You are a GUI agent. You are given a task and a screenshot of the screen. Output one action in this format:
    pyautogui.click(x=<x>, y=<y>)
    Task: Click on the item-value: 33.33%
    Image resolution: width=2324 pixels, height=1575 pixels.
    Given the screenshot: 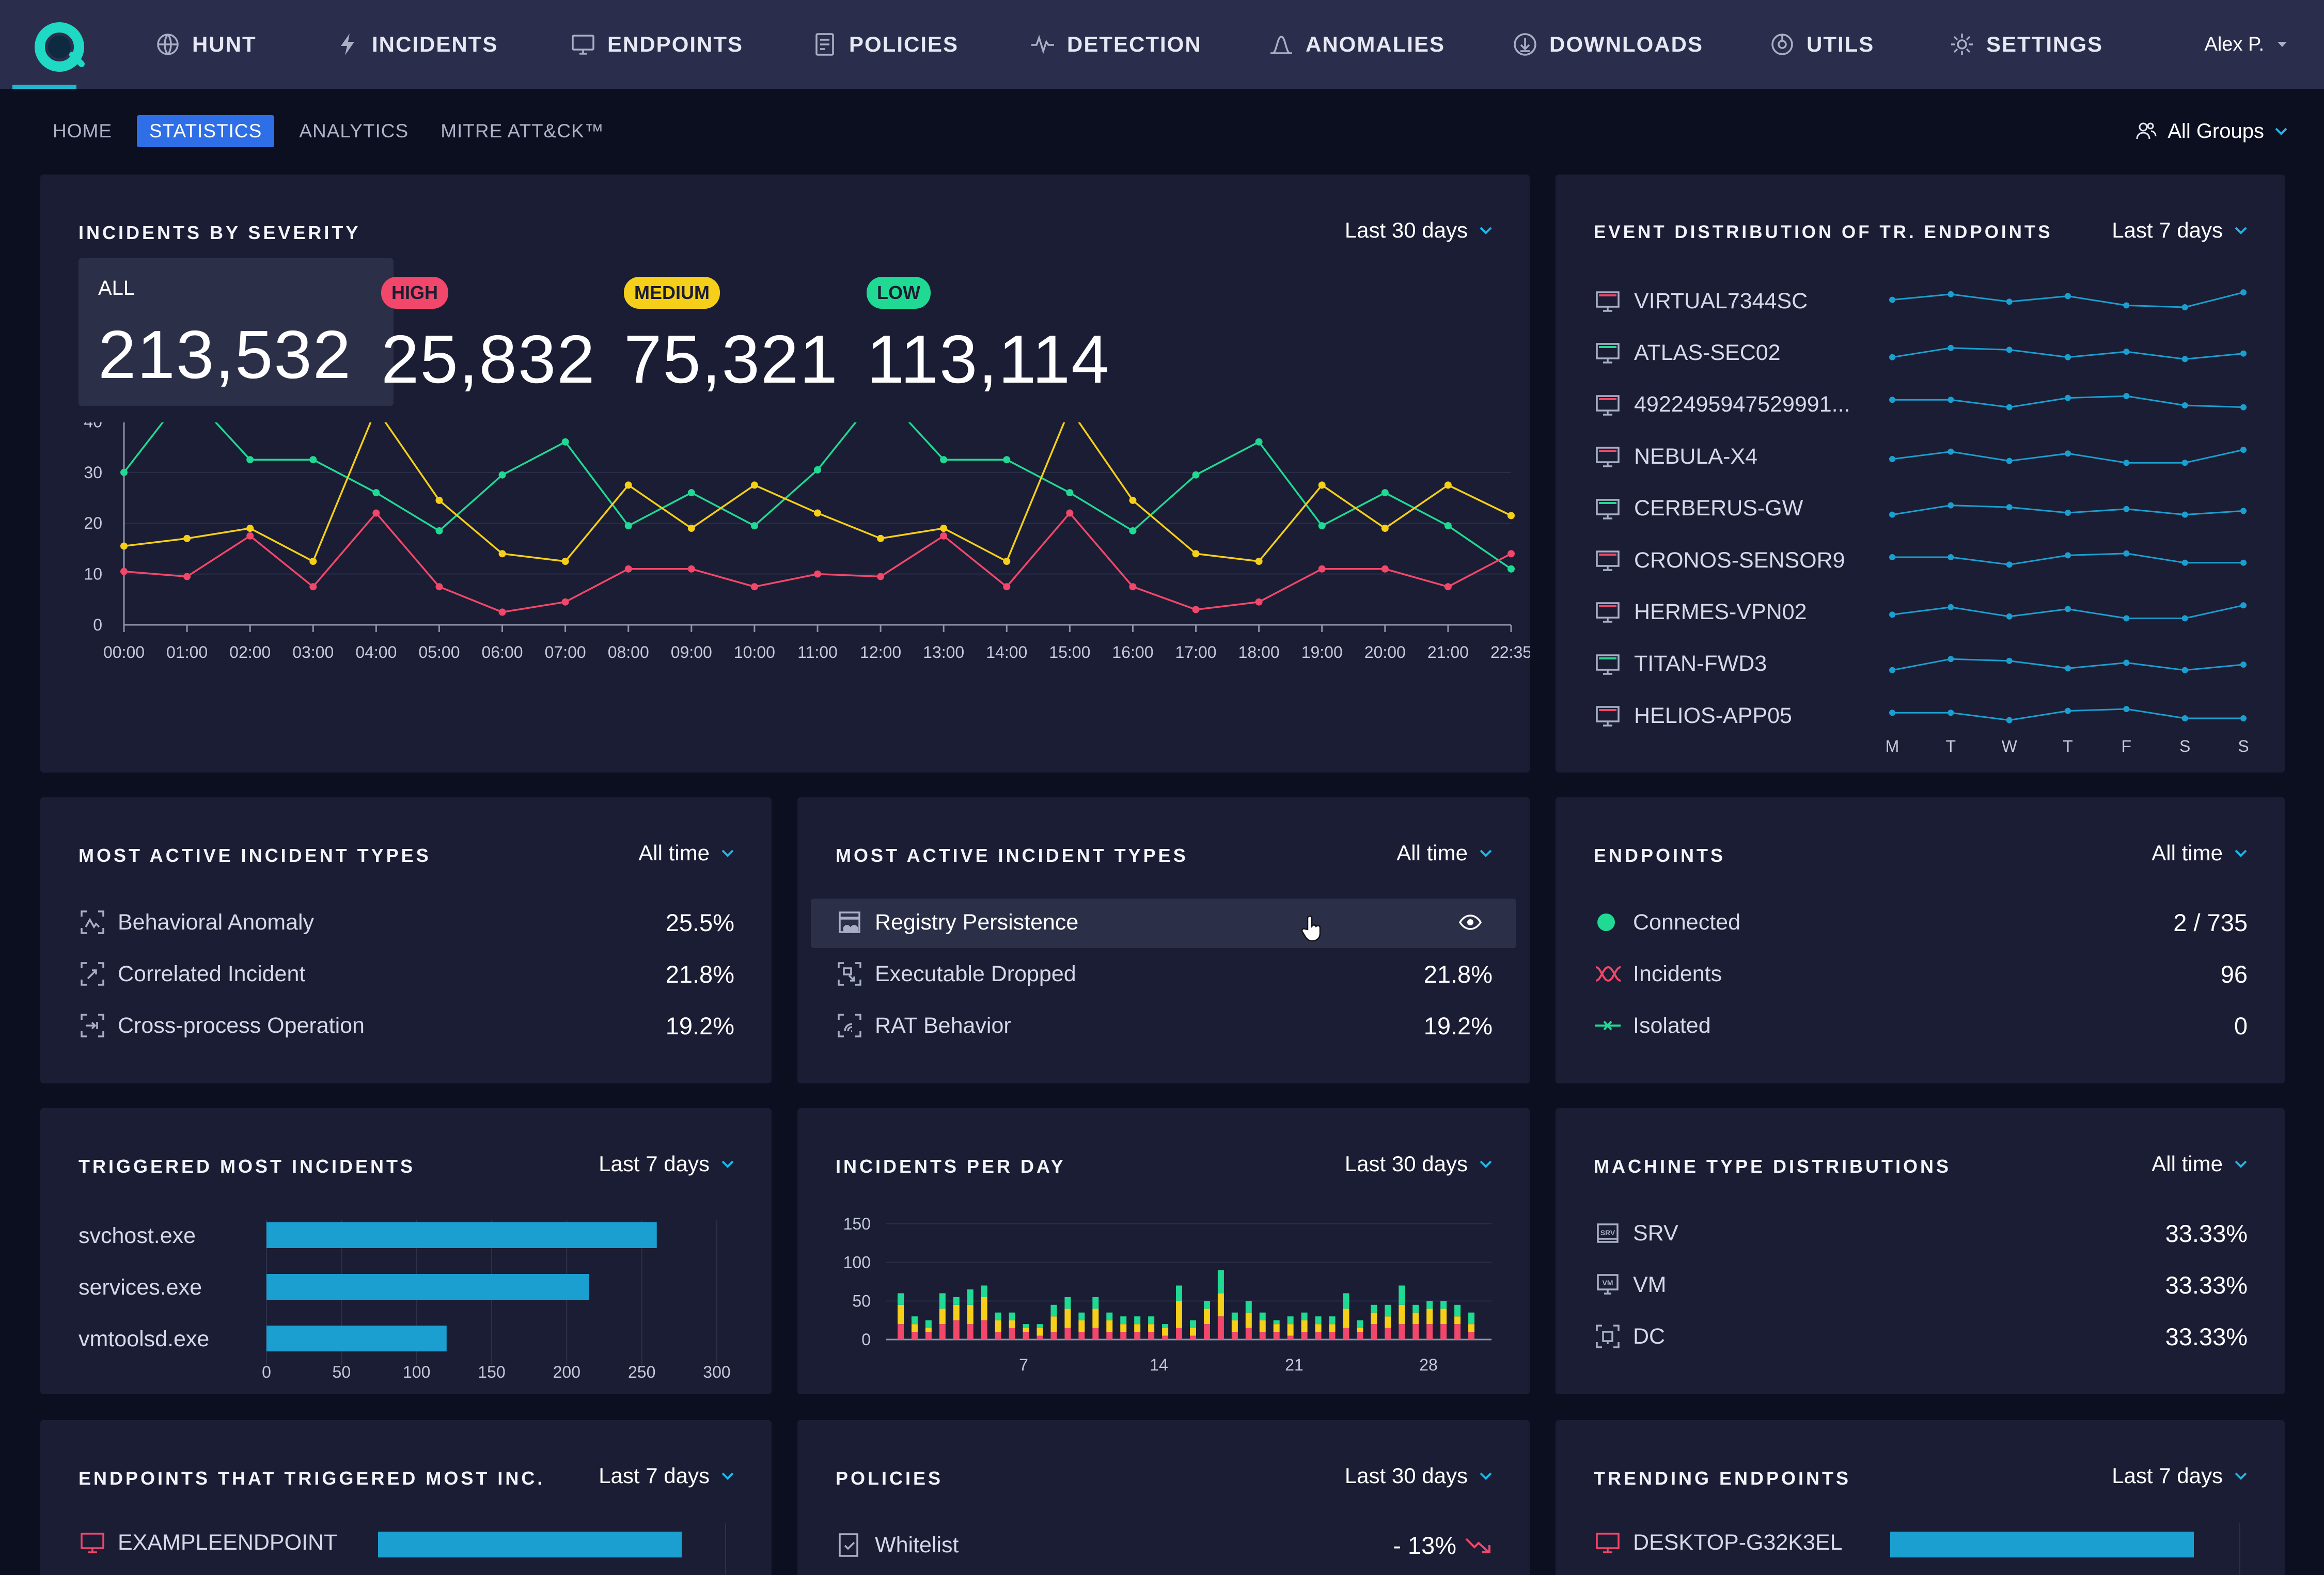 What is the action you would take?
    pyautogui.click(x=2207, y=1233)
    